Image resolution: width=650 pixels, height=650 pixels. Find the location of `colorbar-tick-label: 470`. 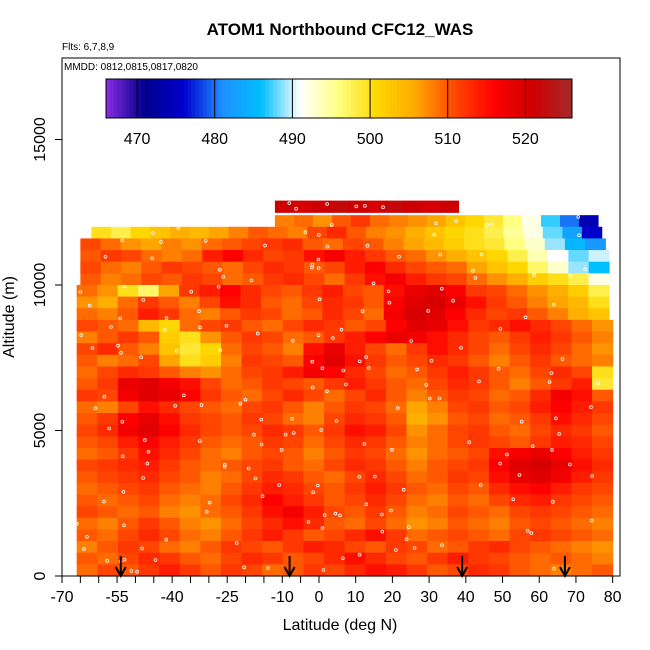

colorbar-tick-label: 470 is located at coordinates (137, 139).